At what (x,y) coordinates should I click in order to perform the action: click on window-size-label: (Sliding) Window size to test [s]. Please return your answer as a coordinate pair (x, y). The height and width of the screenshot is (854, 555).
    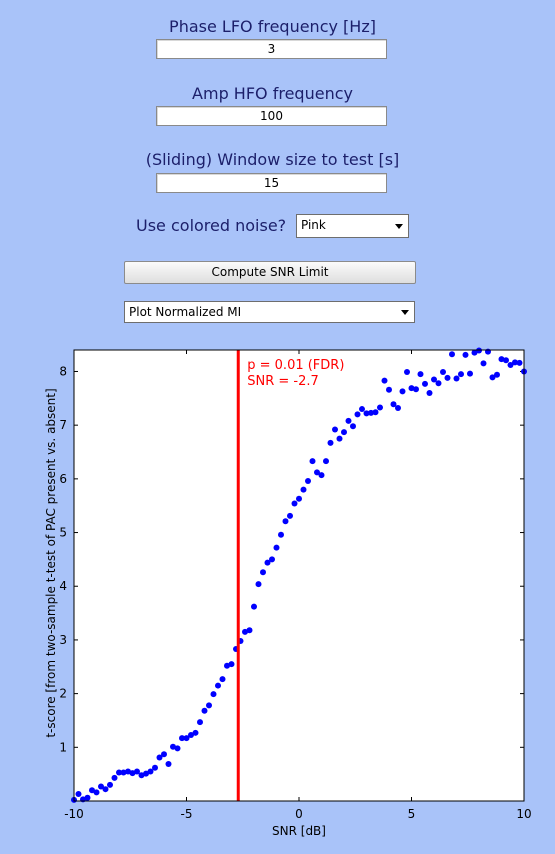
    Looking at the image, I should click on (272, 159).